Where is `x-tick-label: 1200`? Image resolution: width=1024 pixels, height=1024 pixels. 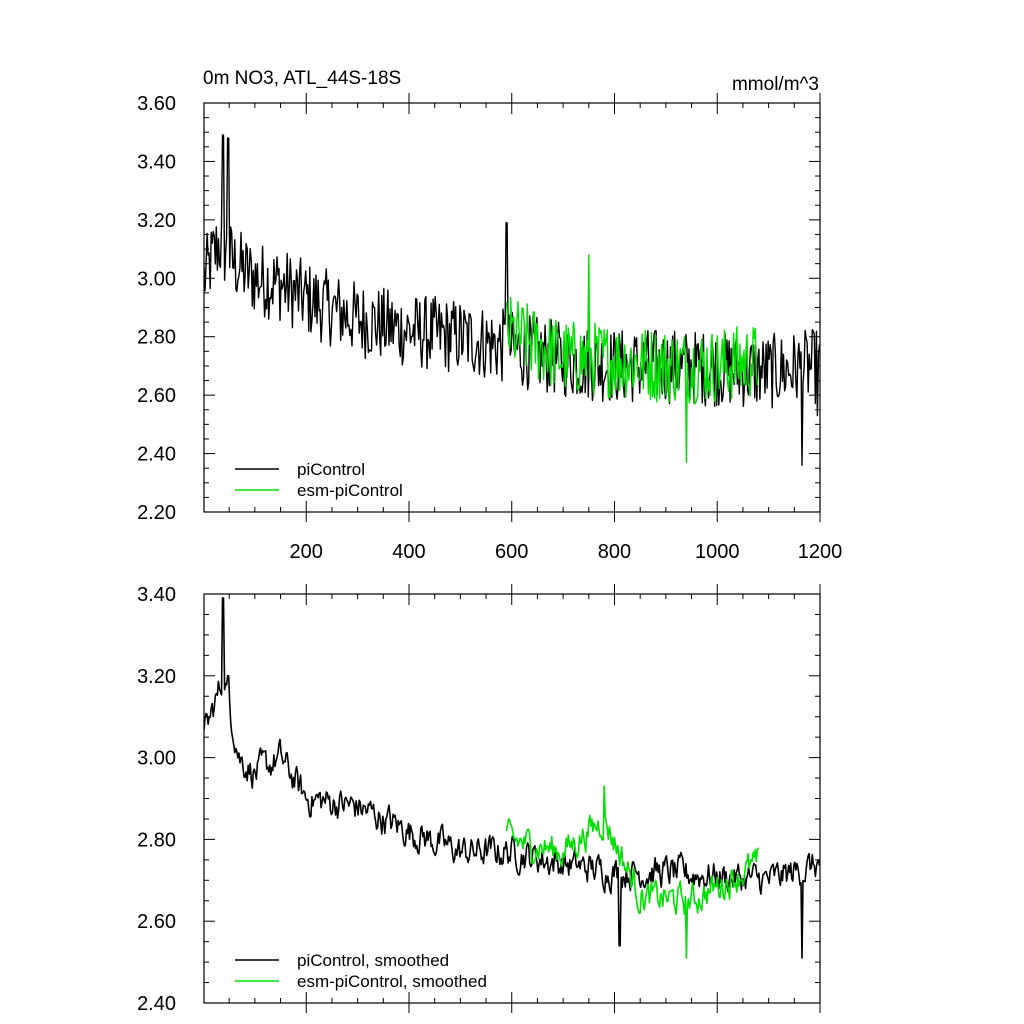
x-tick-label: 1200 is located at coordinates (820, 552).